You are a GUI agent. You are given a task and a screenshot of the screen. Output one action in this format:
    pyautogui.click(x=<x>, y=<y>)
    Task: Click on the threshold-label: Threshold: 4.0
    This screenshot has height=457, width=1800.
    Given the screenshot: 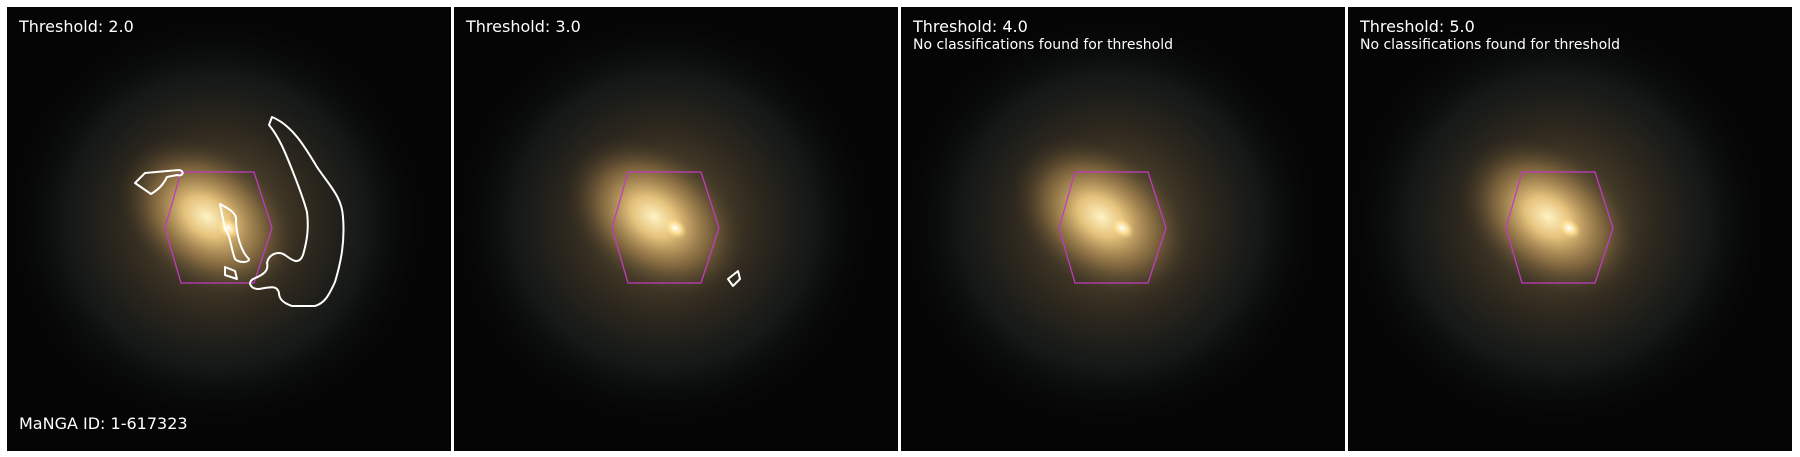 What is the action you would take?
    pyautogui.click(x=970, y=26)
    